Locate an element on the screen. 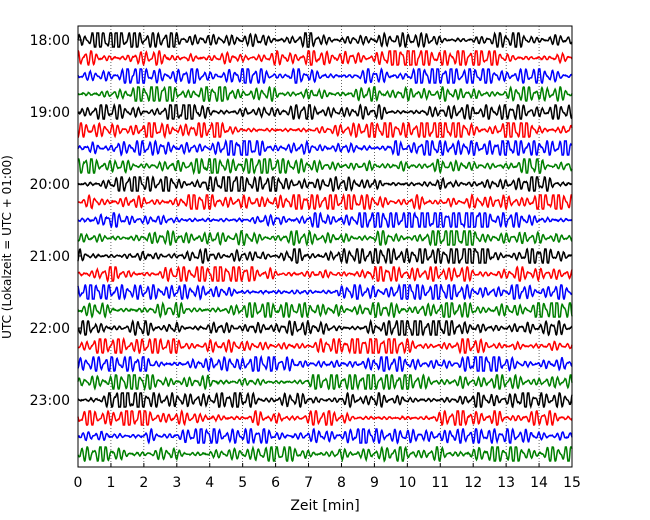 The image size is (650, 520). x-tick-label: 3 is located at coordinates (176, 483).